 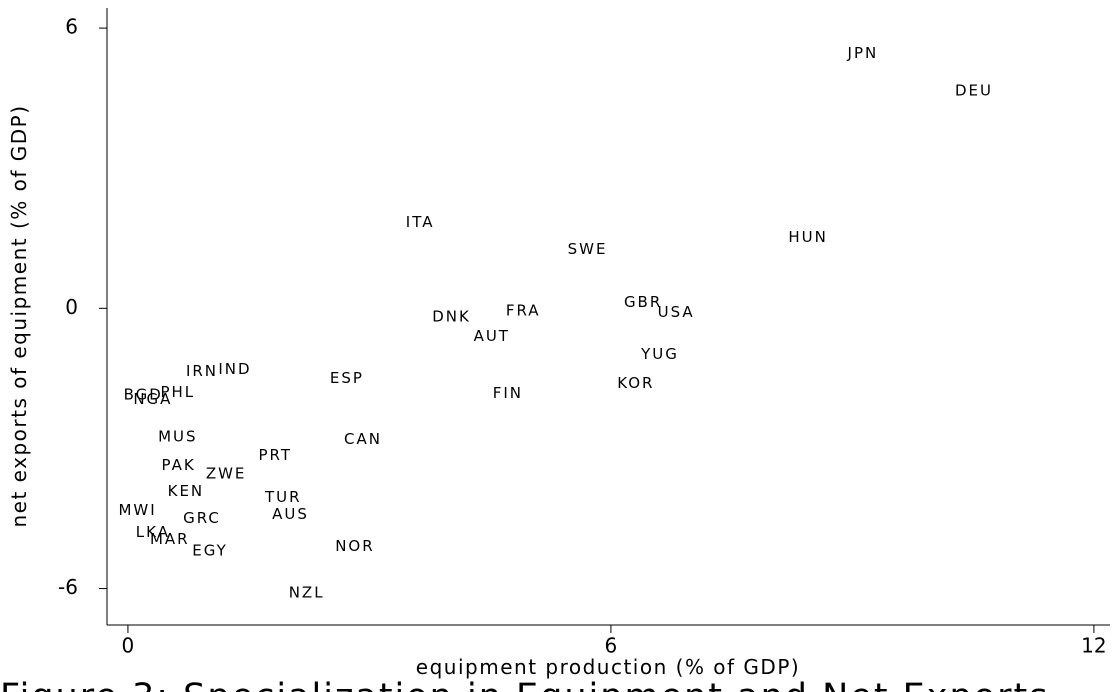 What do you see at coordinates (420, 222) in the screenshot?
I see `point-label: ITA` at bounding box center [420, 222].